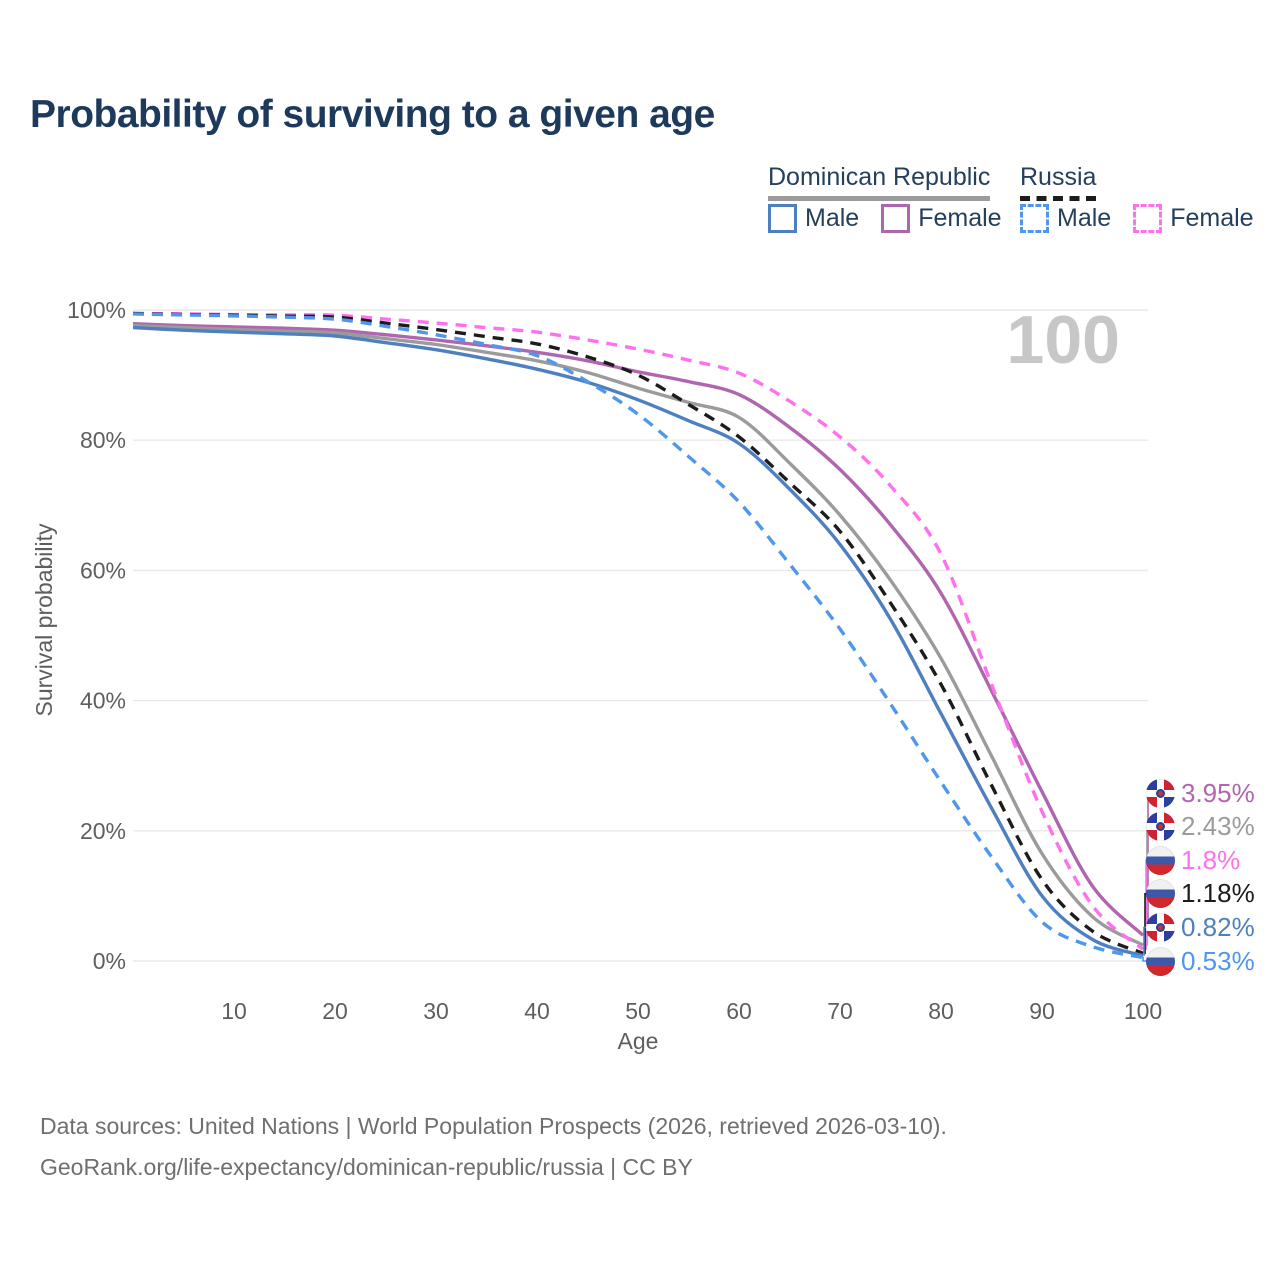 The width and height of the screenshot is (1280, 1280). Describe the element at coordinates (941, 1011) in the screenshot. I see `x-tick-label: 80` at that location.